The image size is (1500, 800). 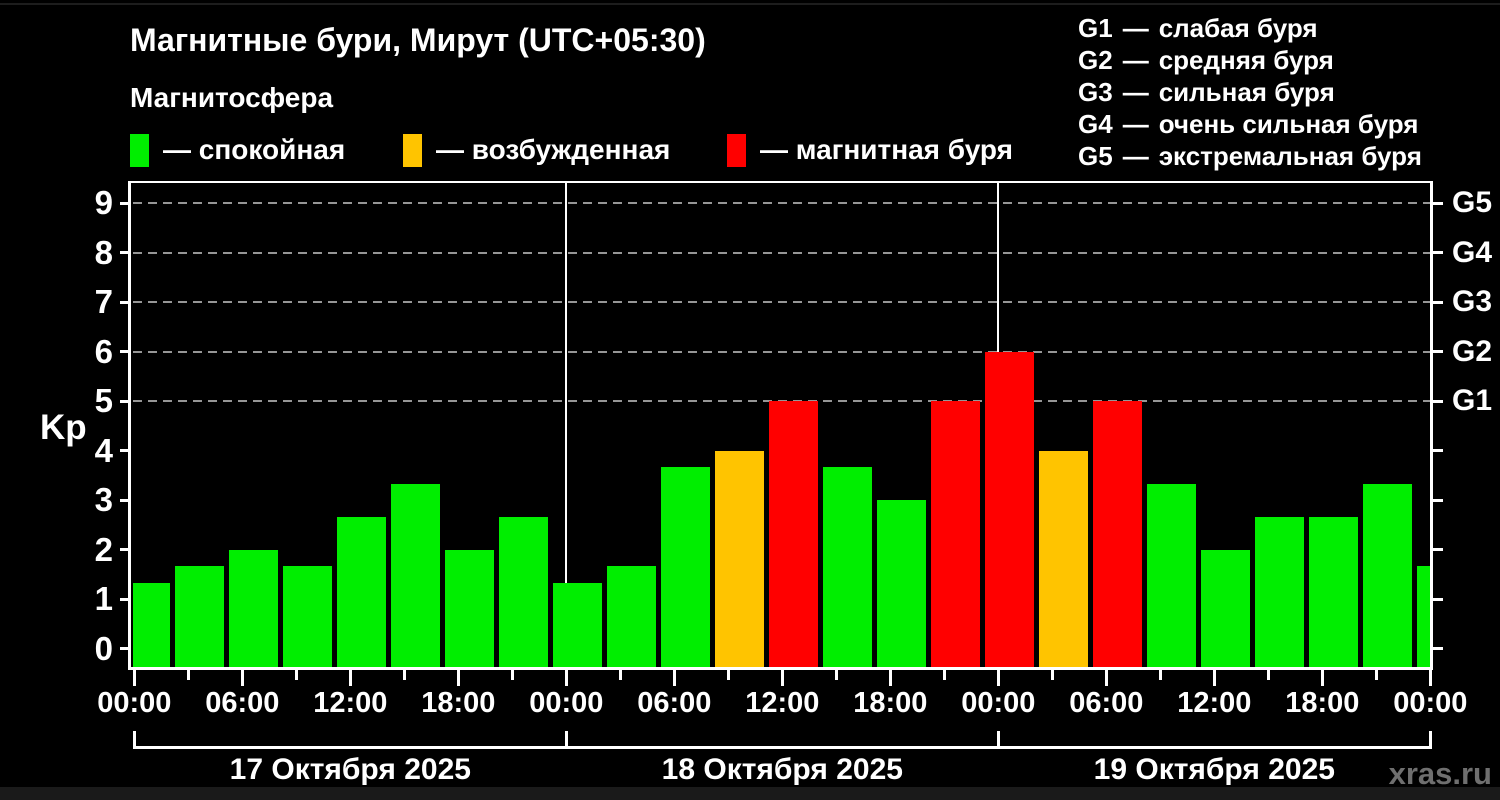 I want to click on y-tick-label: 9, so click(x=103, y=203).